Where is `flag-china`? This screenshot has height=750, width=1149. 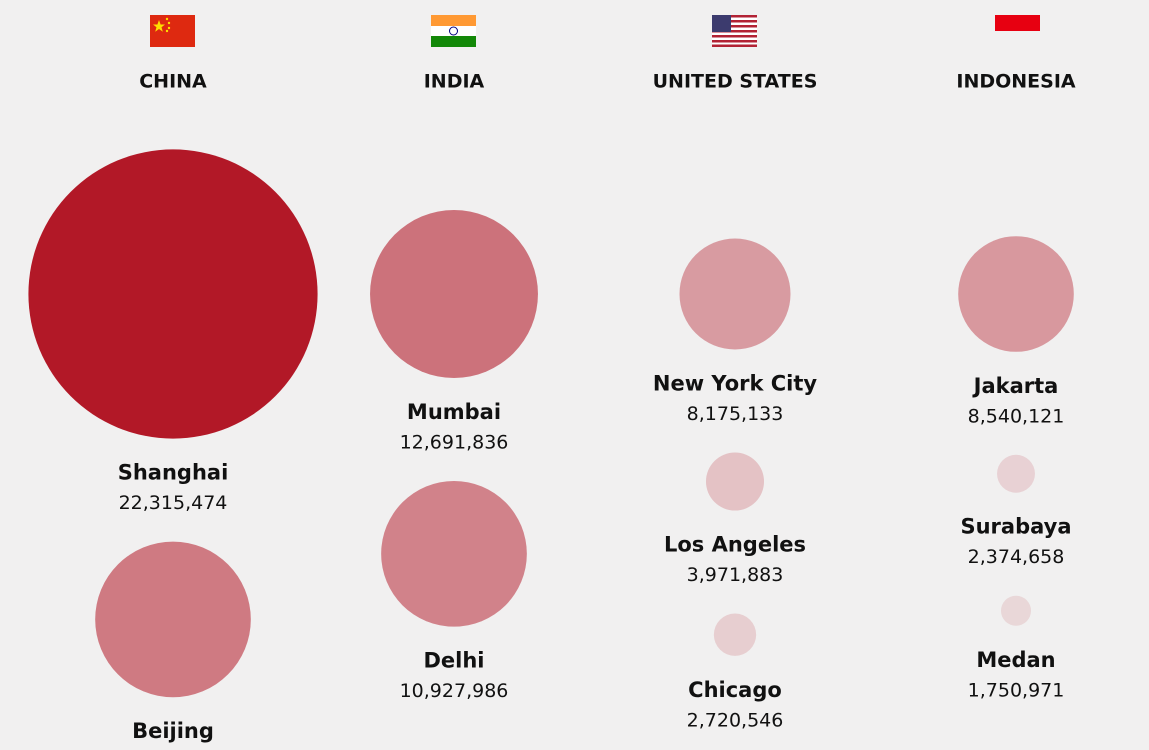
flag-china is located at coordinates (172, 31).